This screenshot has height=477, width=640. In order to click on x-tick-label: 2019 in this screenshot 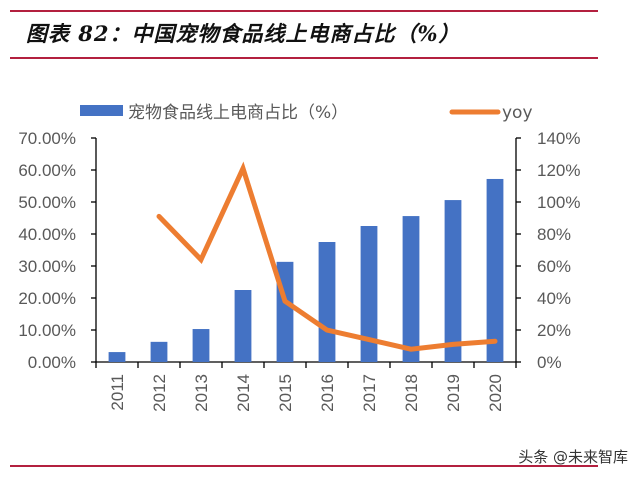, I will do `click(453, 393)`.